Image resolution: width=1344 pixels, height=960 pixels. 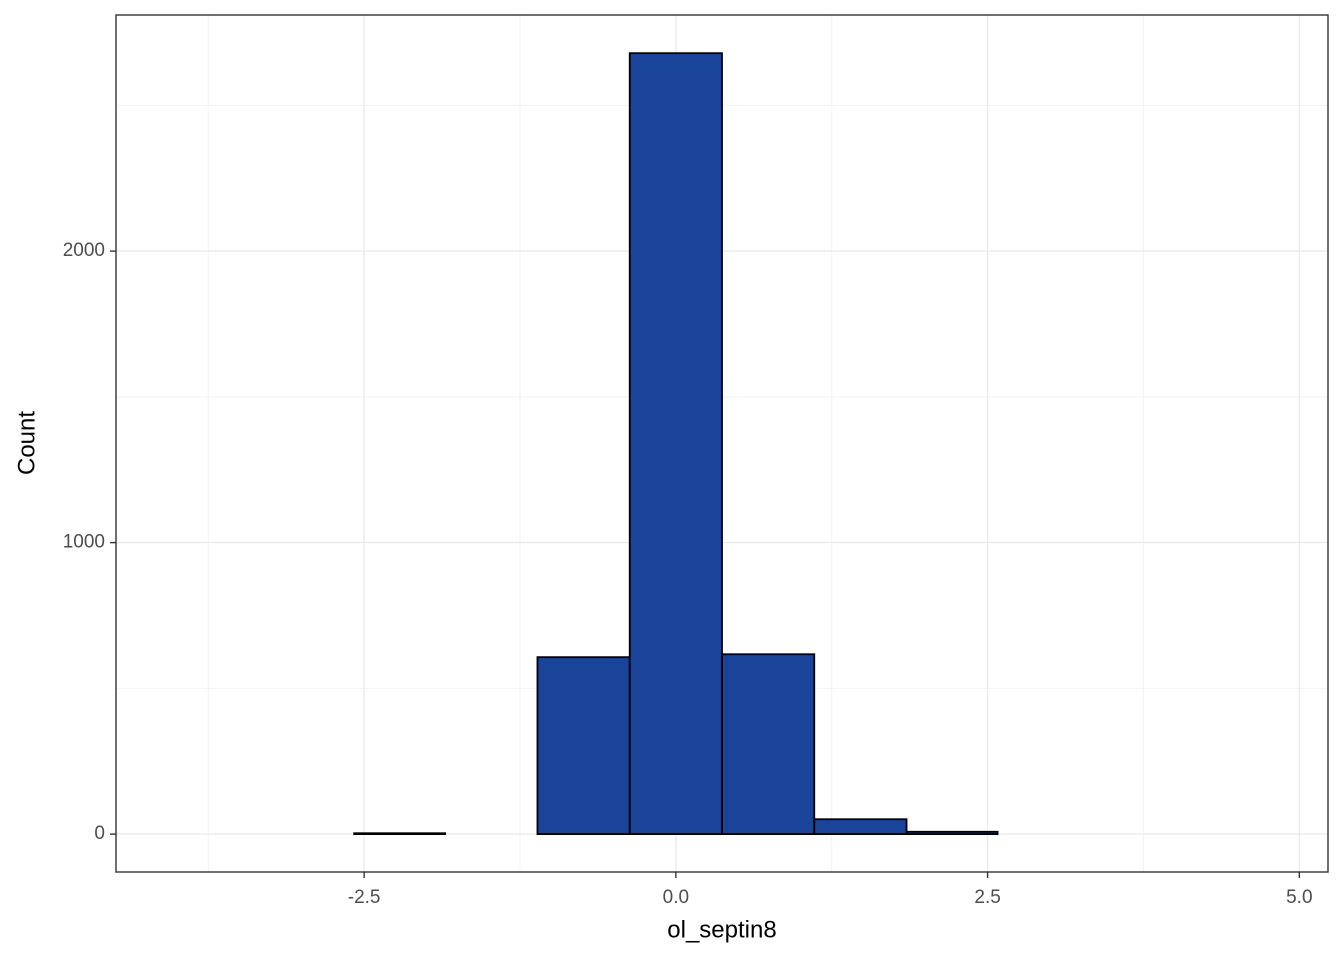 What do you see at coordinates (721, 929) in the screenshot?
I see `x-axis-title: ol_septin8` at bounding box center [721, 929].